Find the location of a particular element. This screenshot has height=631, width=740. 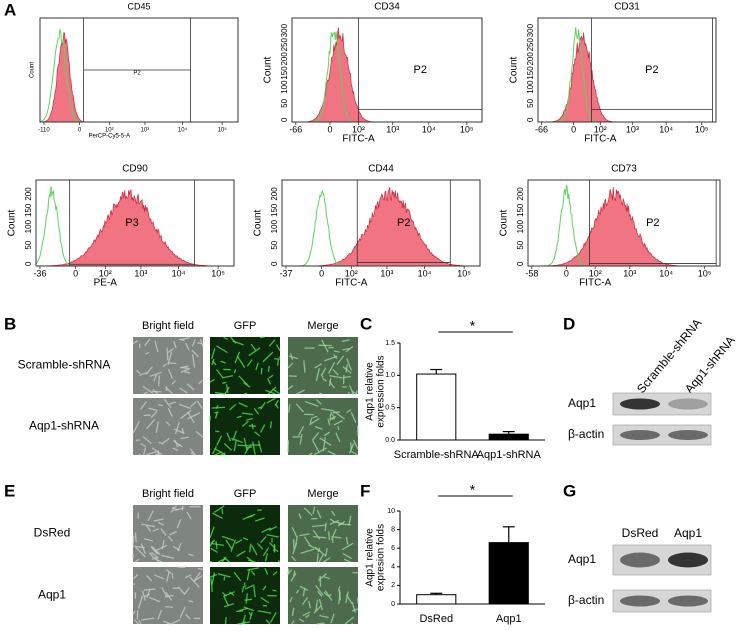

y-tick-label: 250 is located at coordinates (284, 45).